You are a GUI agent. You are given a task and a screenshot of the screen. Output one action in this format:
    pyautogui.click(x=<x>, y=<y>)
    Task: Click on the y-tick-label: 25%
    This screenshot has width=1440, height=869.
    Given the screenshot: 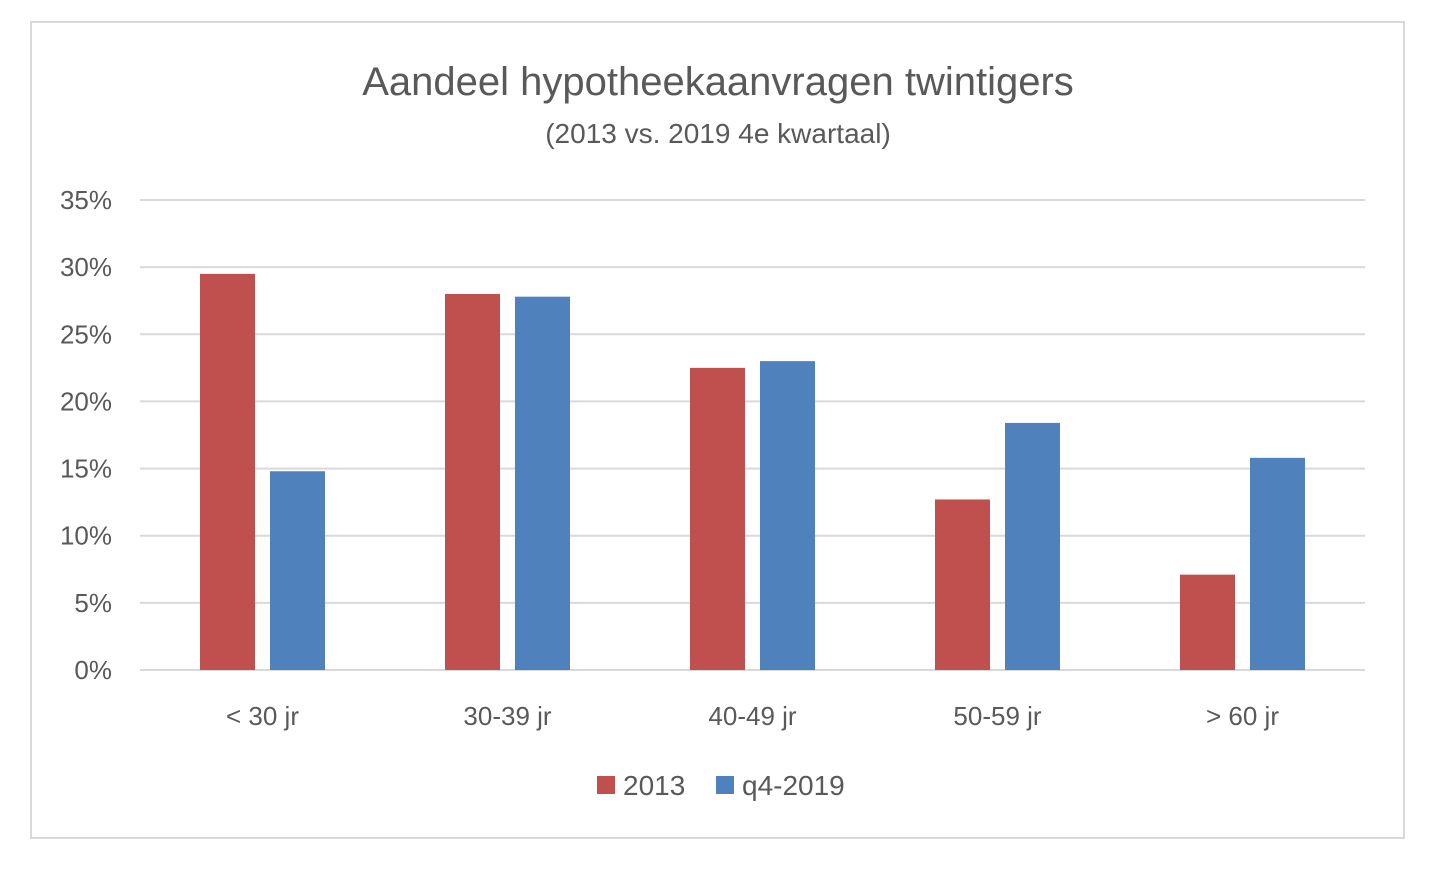 What is the action you would take?
    pyautogui.click(x=86, y=334)
    